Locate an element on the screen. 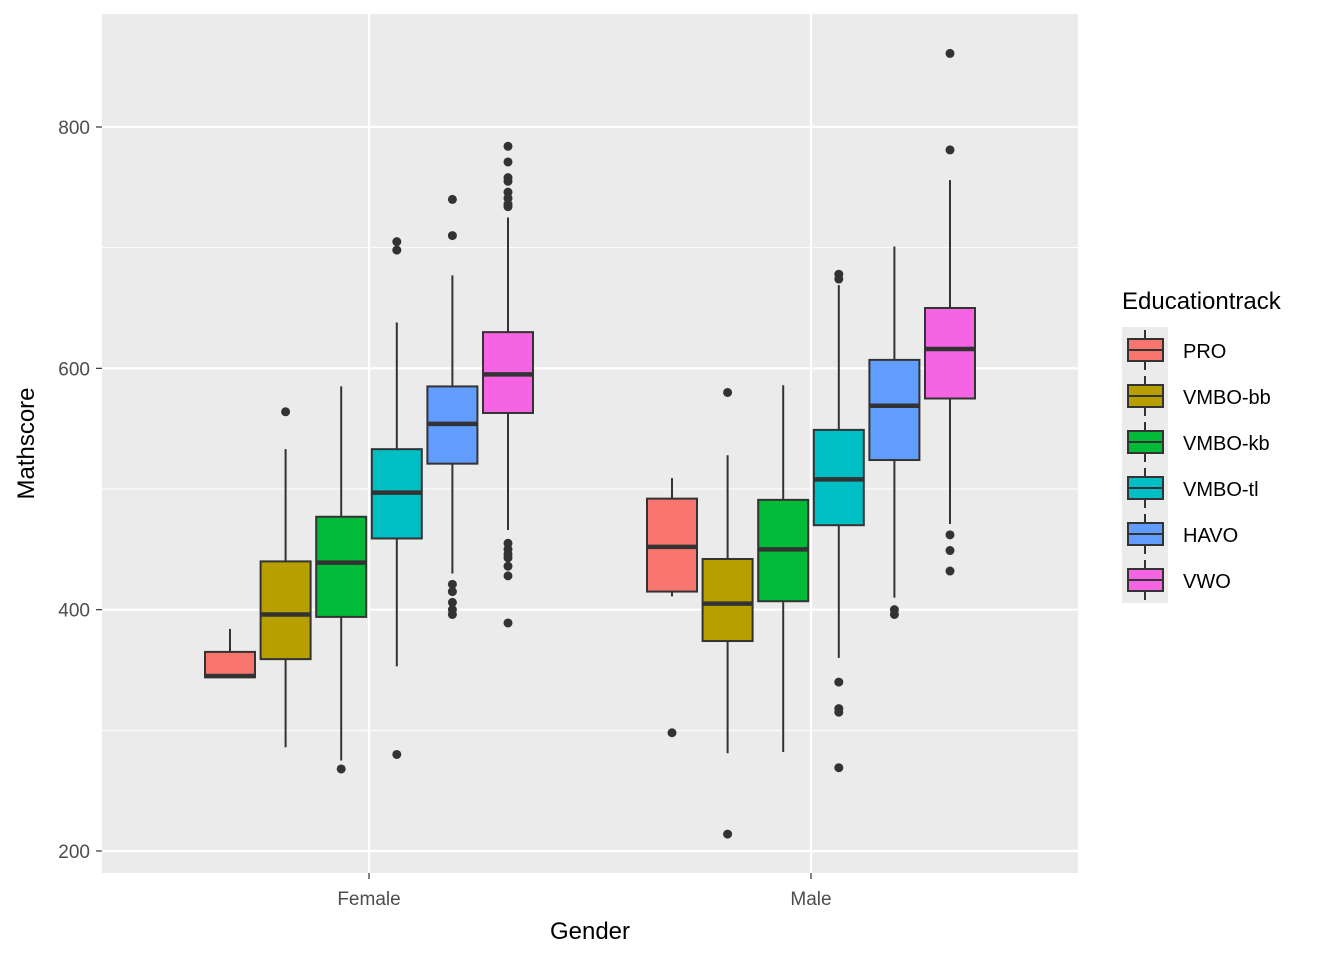  x-tick-label: Male is located at coordinates (810, 899).